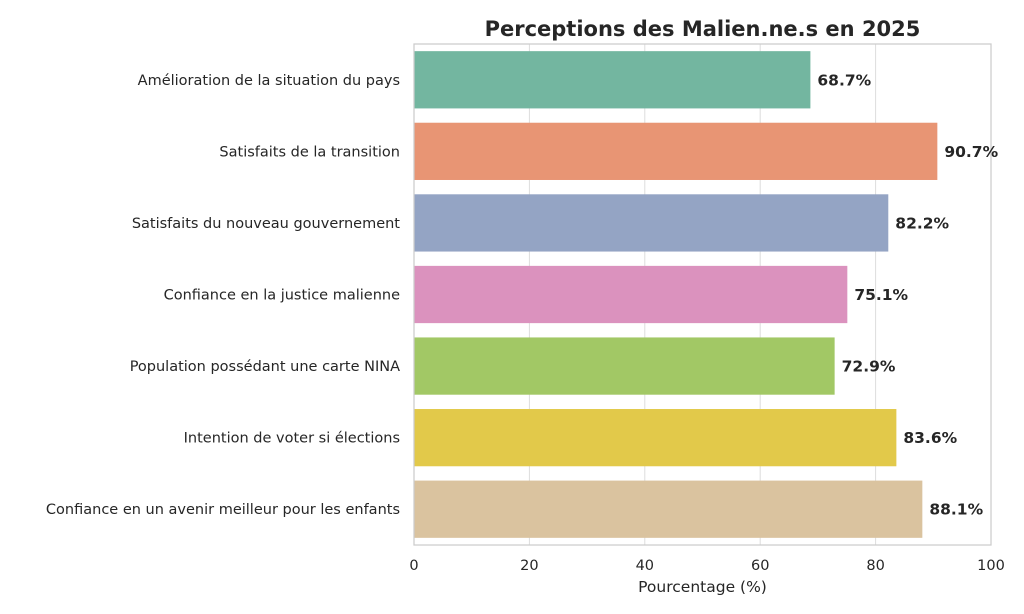 The height and width of the screenshot is (614, 1024). I want to click on value-label: 72.9%, so click(869, 367).